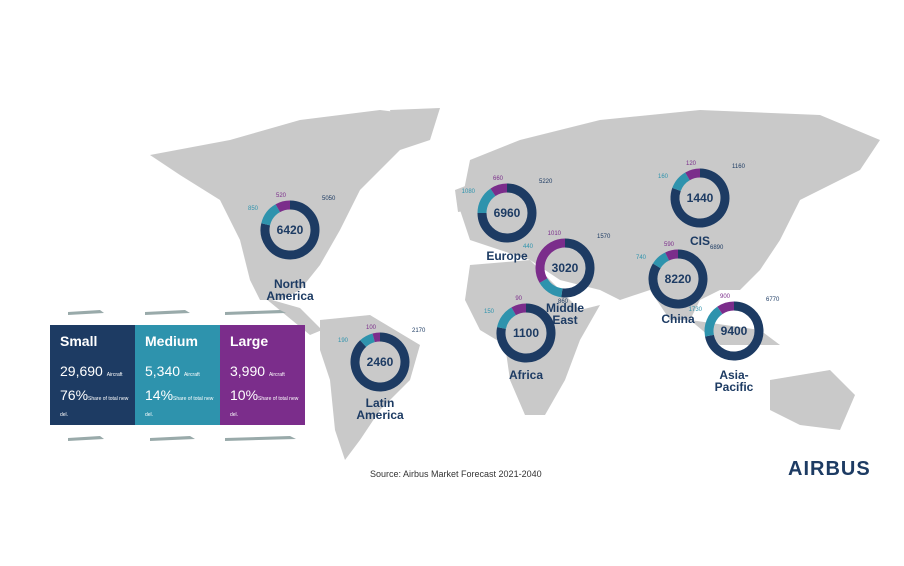  What do you see at coordinates (498, 179) in the screenshot?
I see `large-label: 660` at bounding box center [498, 179].